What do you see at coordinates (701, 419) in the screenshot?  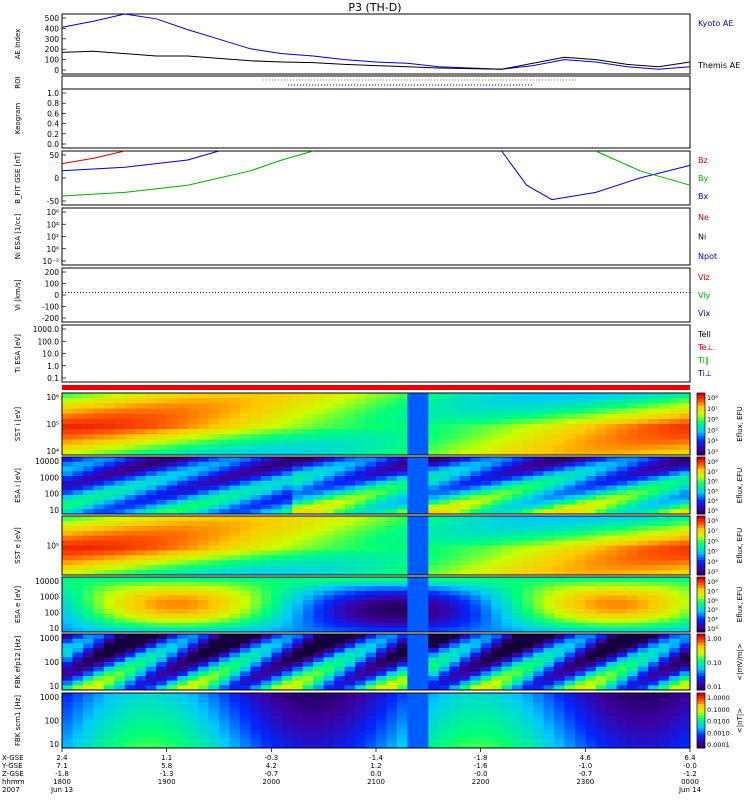 I see `colorbar-cell-sst_i` at bounding box center [701, 419].